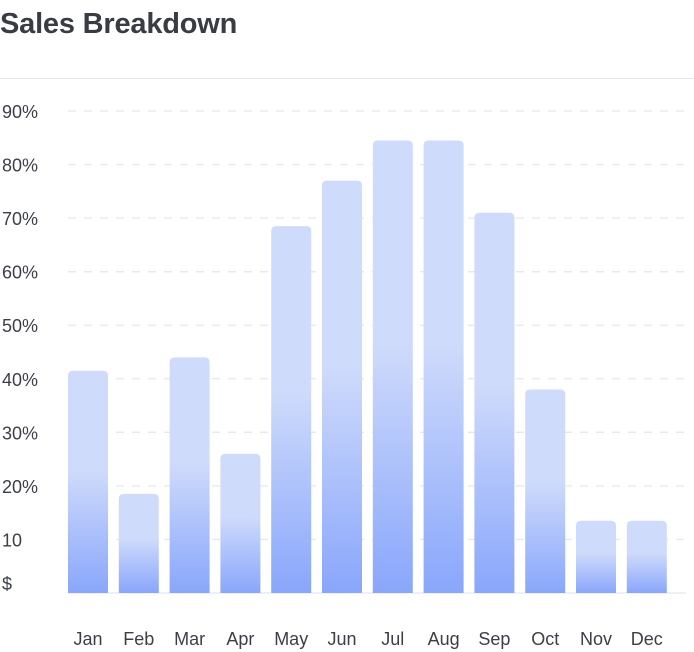 The height and width of the screenshot is (652, 694). What do you see at coordinates (647, 639) in the screenshot?
I see `x-tick-label: Dec` at bounding box center [647, 639].